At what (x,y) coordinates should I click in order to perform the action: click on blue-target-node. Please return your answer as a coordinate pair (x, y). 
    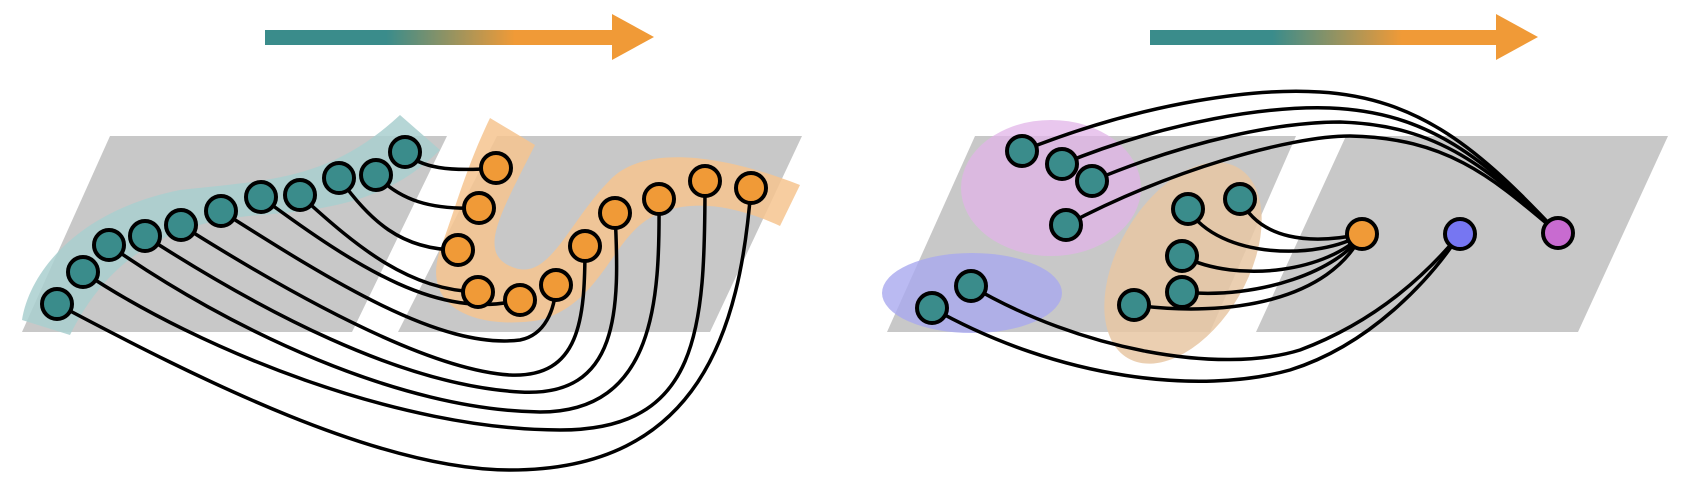
    Looking at the image, I should click on (1460, 234).